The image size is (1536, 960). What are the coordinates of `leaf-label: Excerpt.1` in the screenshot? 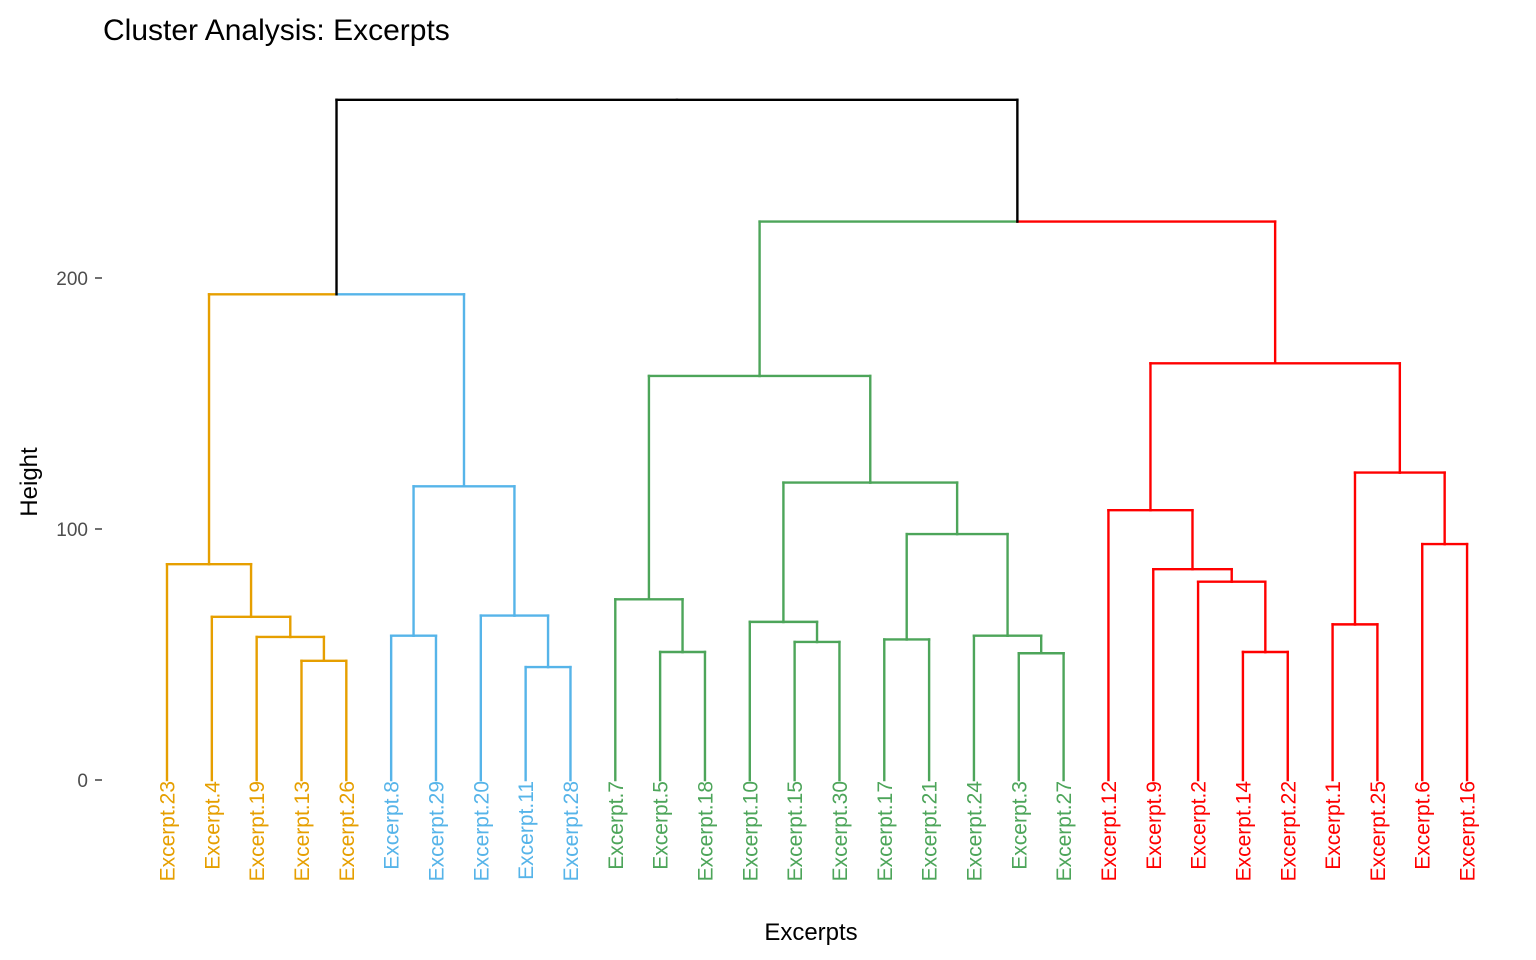 It's located at (1333, 825).